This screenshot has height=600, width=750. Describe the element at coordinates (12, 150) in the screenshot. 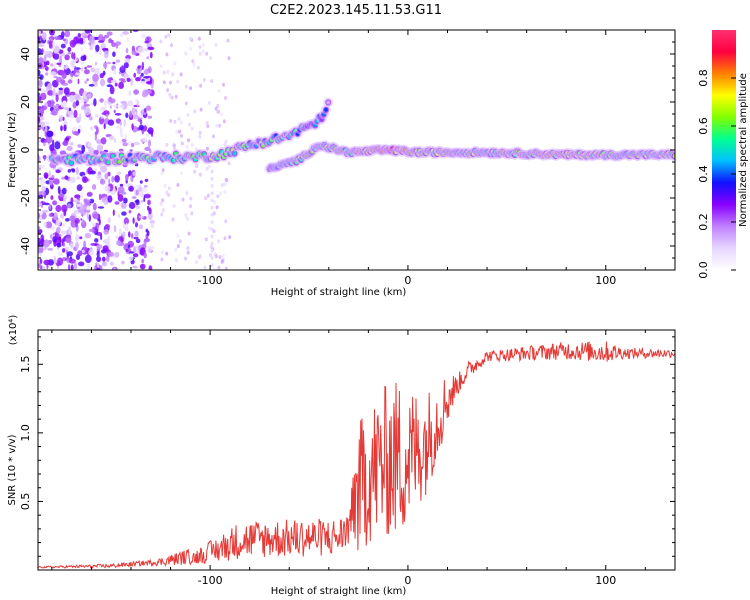

I see `spectrogram-y-axis-label: Frequency (Hz)` at that location.